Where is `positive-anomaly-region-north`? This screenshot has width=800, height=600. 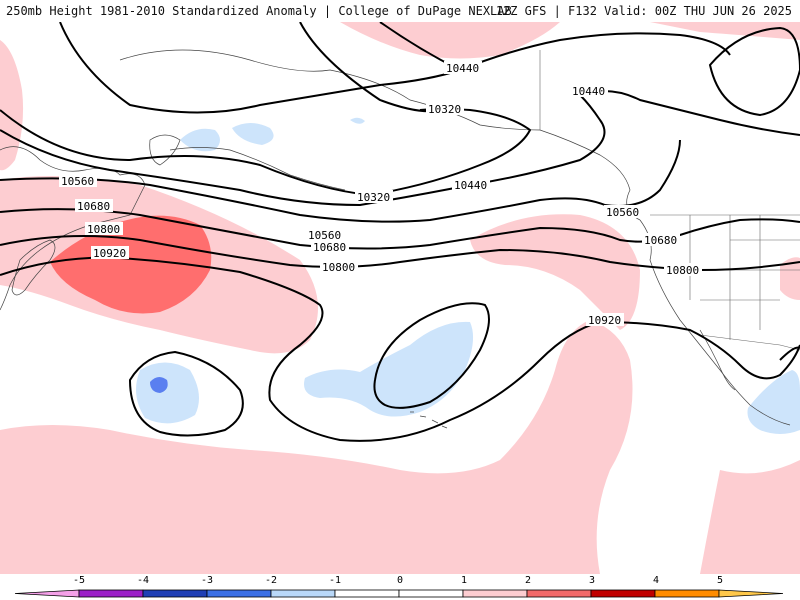
positive-anomaly-region-north is located at coordinates (450, 40).